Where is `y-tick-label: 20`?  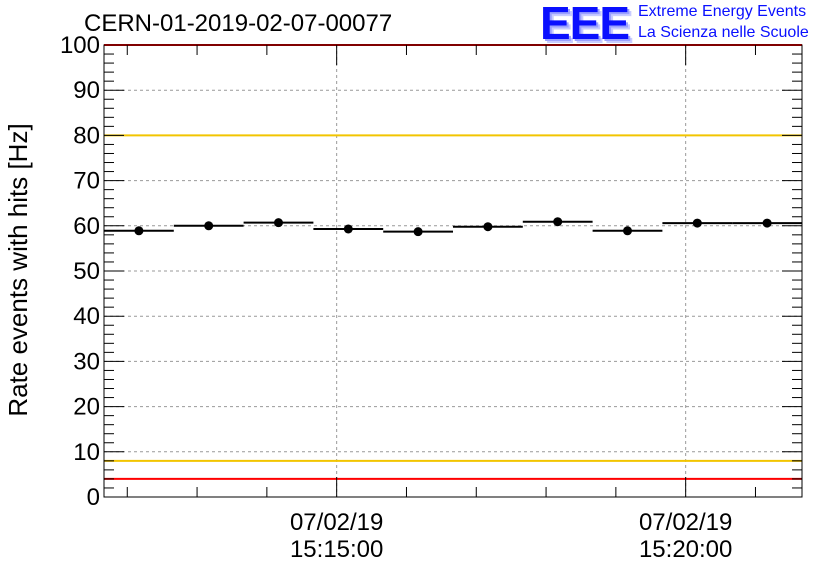
y-tick-label: 20 is located at coordinates (86, 407).